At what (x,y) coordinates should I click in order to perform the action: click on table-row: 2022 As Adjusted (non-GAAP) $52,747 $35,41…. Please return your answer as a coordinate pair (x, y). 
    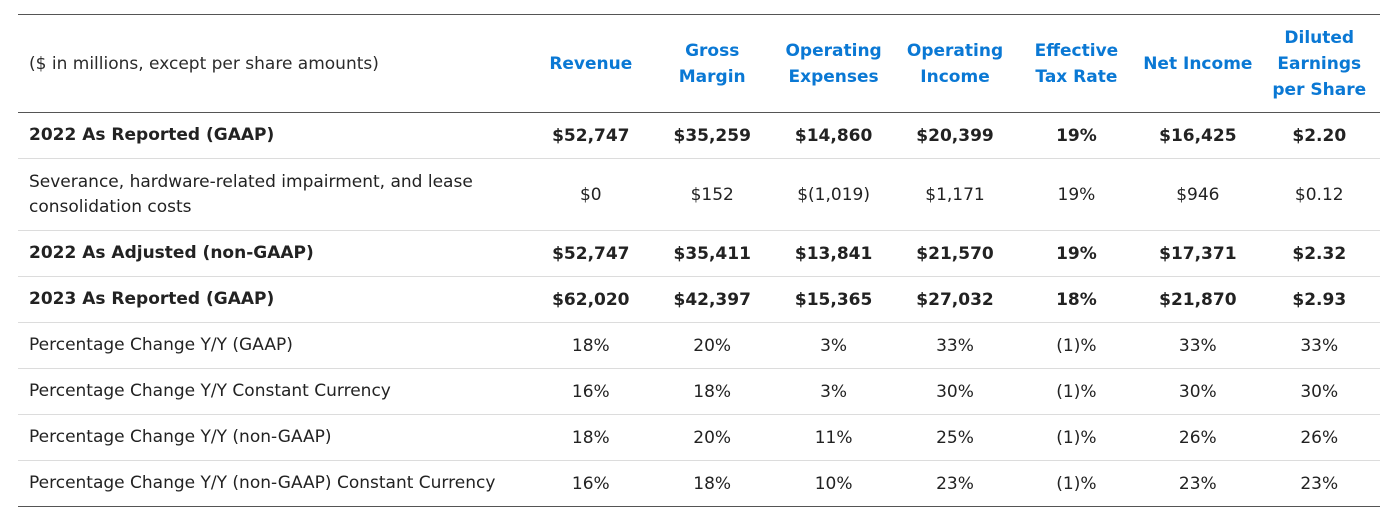
    Looking at the image, I should click on (699, 254).